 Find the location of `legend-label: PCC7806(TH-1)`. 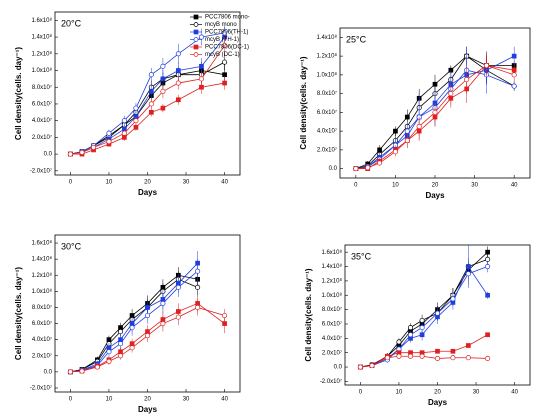

legend-label: PCC7806(TH-1) is located at coordinates (226, 33).